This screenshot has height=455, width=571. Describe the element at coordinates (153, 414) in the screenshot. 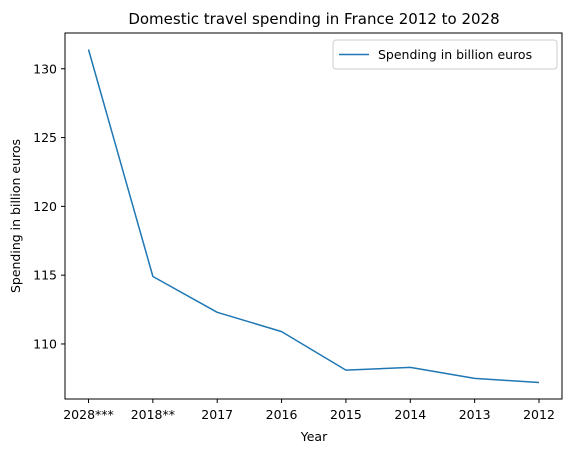

I see `x-tick-label: 2018**` at that location.